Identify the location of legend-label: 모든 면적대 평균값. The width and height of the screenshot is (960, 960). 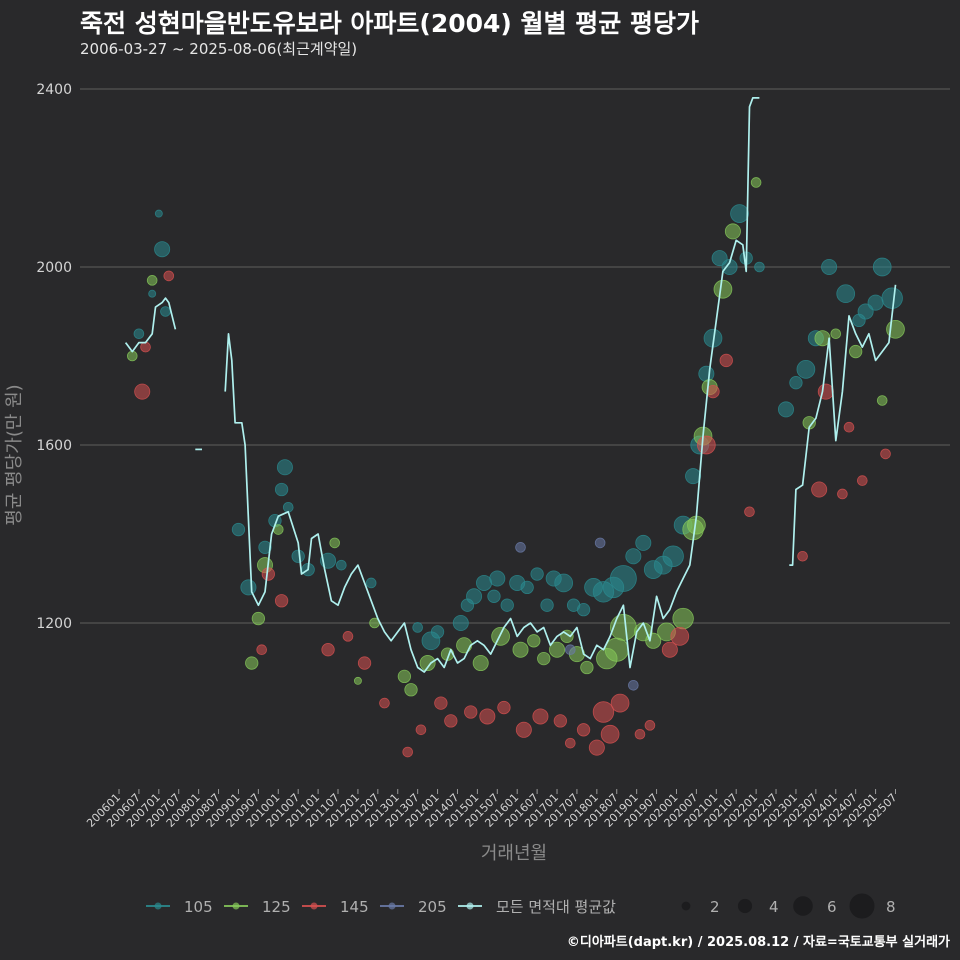
(556, 907).